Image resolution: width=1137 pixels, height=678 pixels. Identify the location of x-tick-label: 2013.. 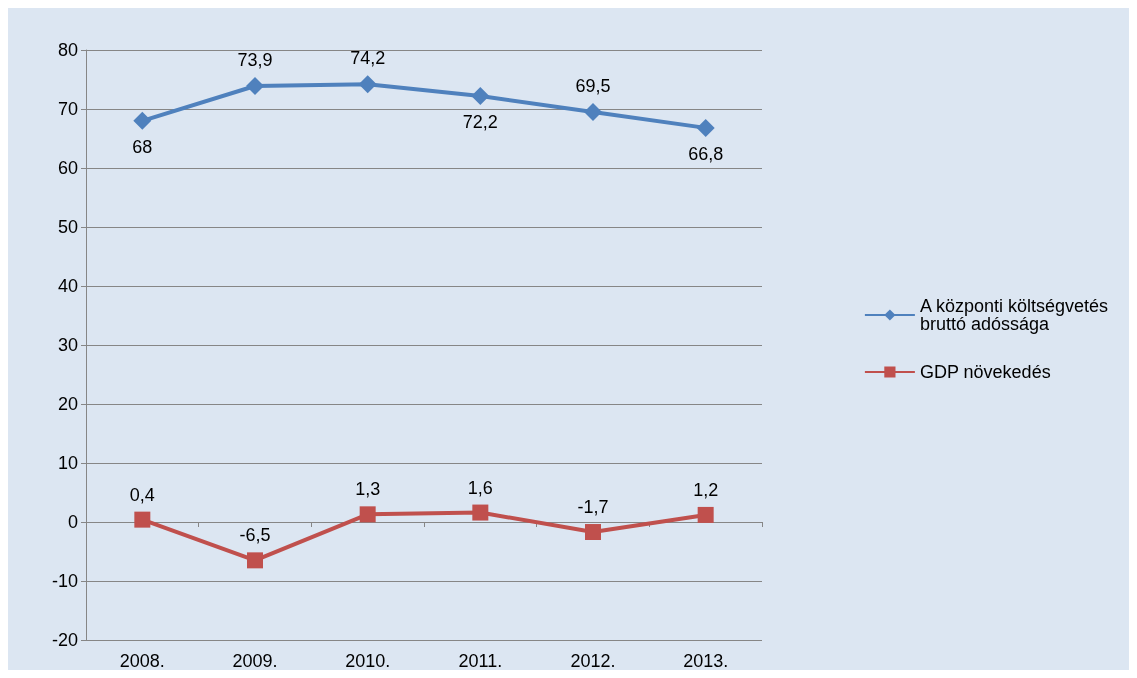
(706, 661).